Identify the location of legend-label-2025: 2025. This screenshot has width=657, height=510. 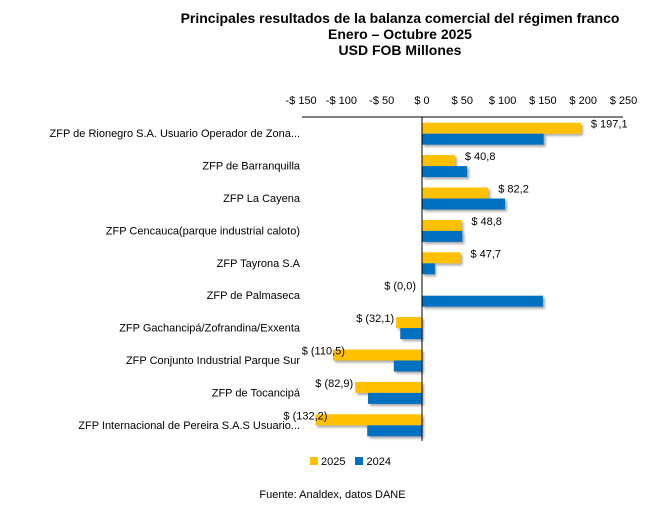
(333, 462).